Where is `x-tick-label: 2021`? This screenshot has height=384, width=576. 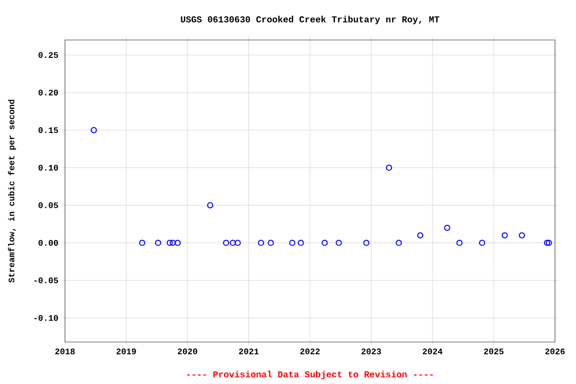
x-tick-label: 2021 is located at coordinates (249, 351).